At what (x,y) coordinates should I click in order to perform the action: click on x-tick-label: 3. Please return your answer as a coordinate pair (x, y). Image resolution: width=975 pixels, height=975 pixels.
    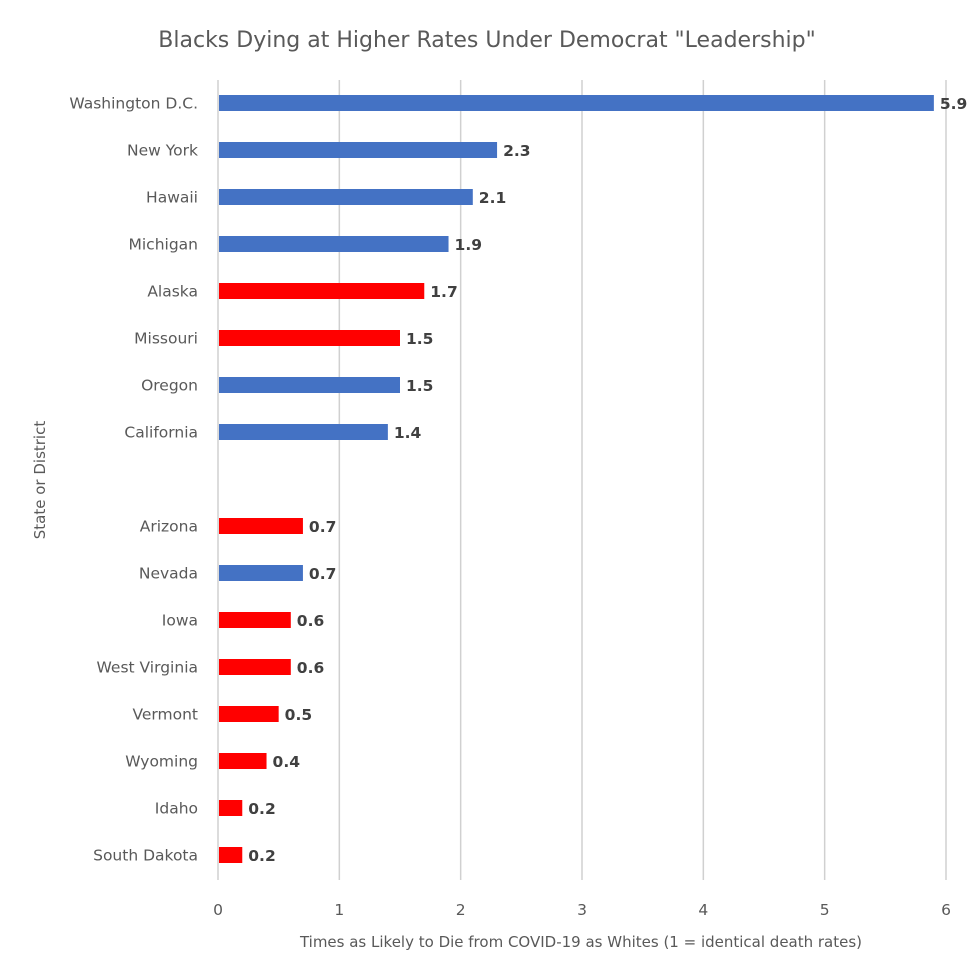
    Looking at the image, I should click on (582, 910).